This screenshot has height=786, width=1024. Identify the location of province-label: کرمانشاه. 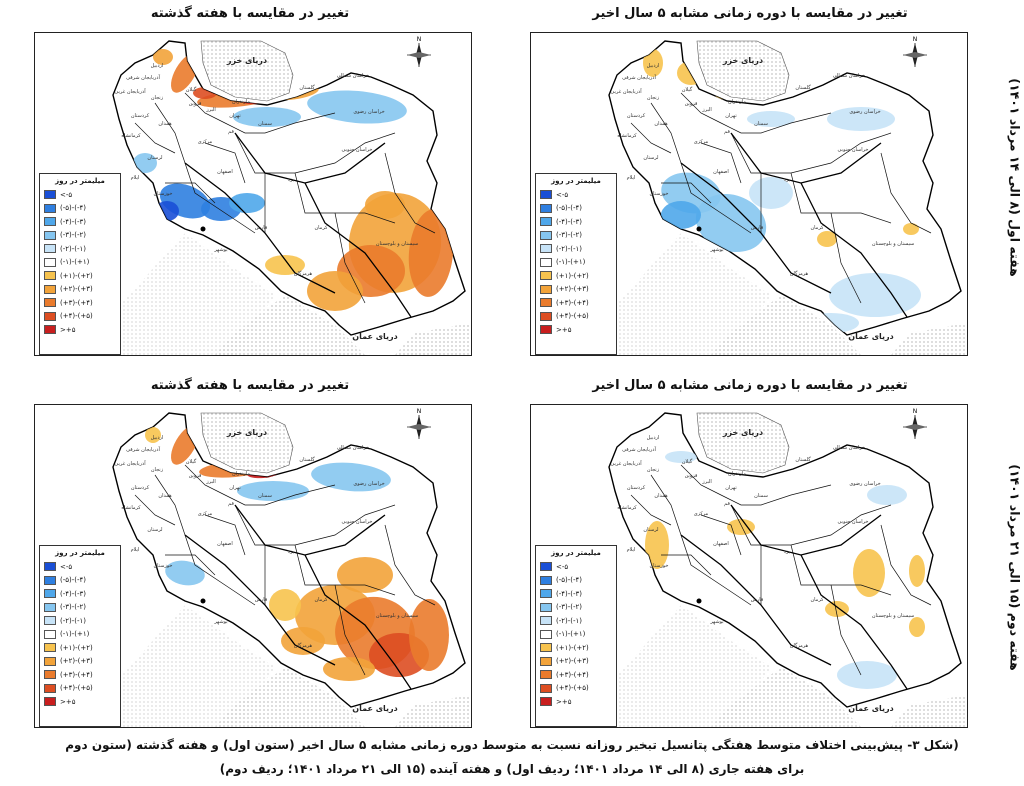
(131, 136).